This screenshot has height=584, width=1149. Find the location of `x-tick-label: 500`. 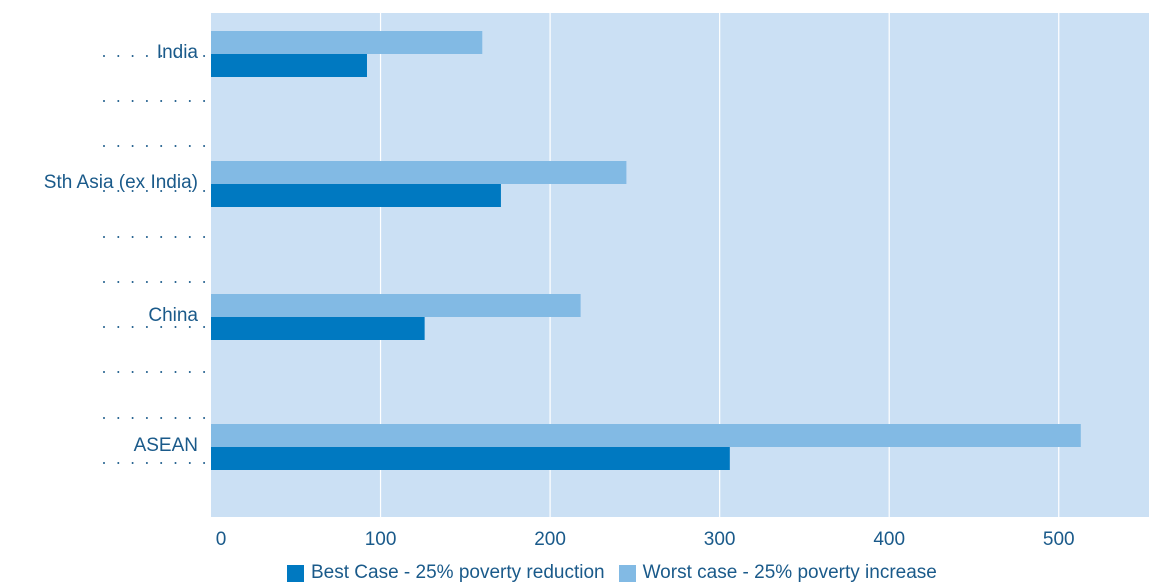

x-tick-label: 500 is located at coordinates (1059, 539).